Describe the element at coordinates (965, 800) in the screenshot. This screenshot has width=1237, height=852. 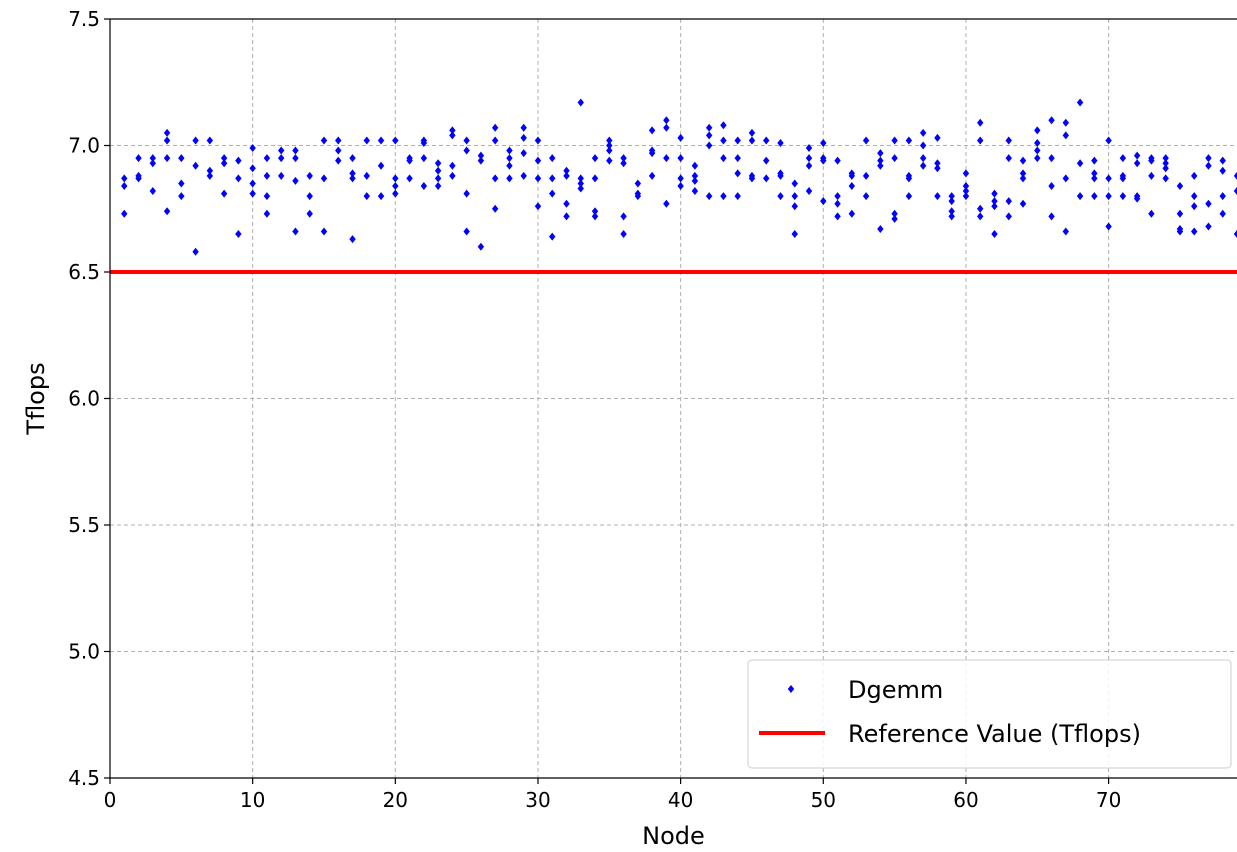
I see `x-tick-label: 60` at that location.